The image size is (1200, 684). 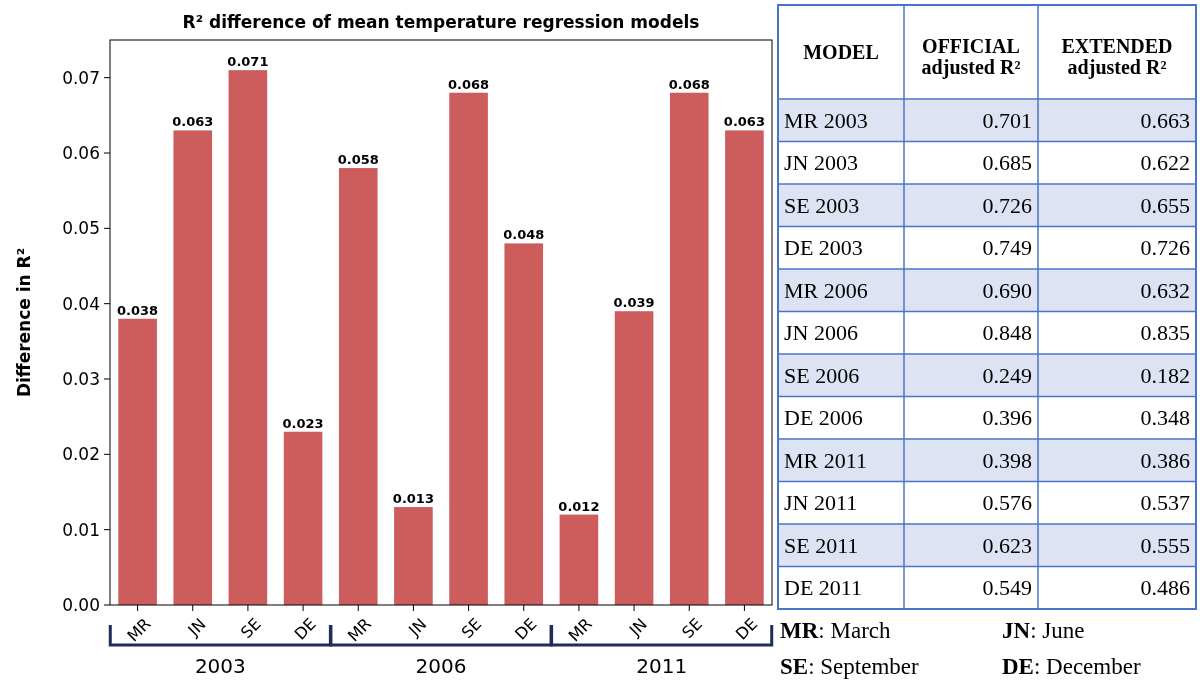 I want to click on y-tick-label: 0.05, so click(x=81, y=228).